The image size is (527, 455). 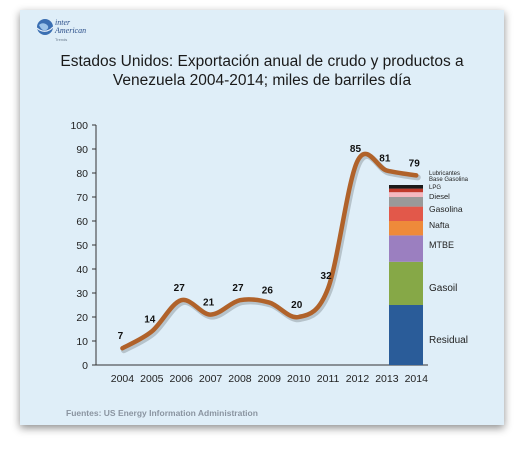 I want to click on brand-name-line2: American, so click(x=71, y=30).